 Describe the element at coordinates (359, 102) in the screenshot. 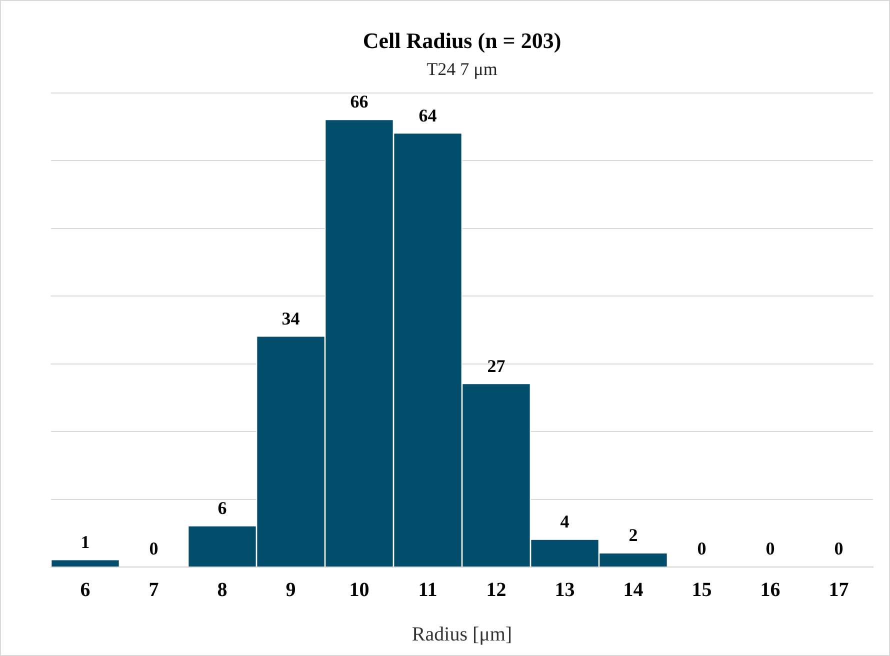

I see `data-label: 66` at that location.